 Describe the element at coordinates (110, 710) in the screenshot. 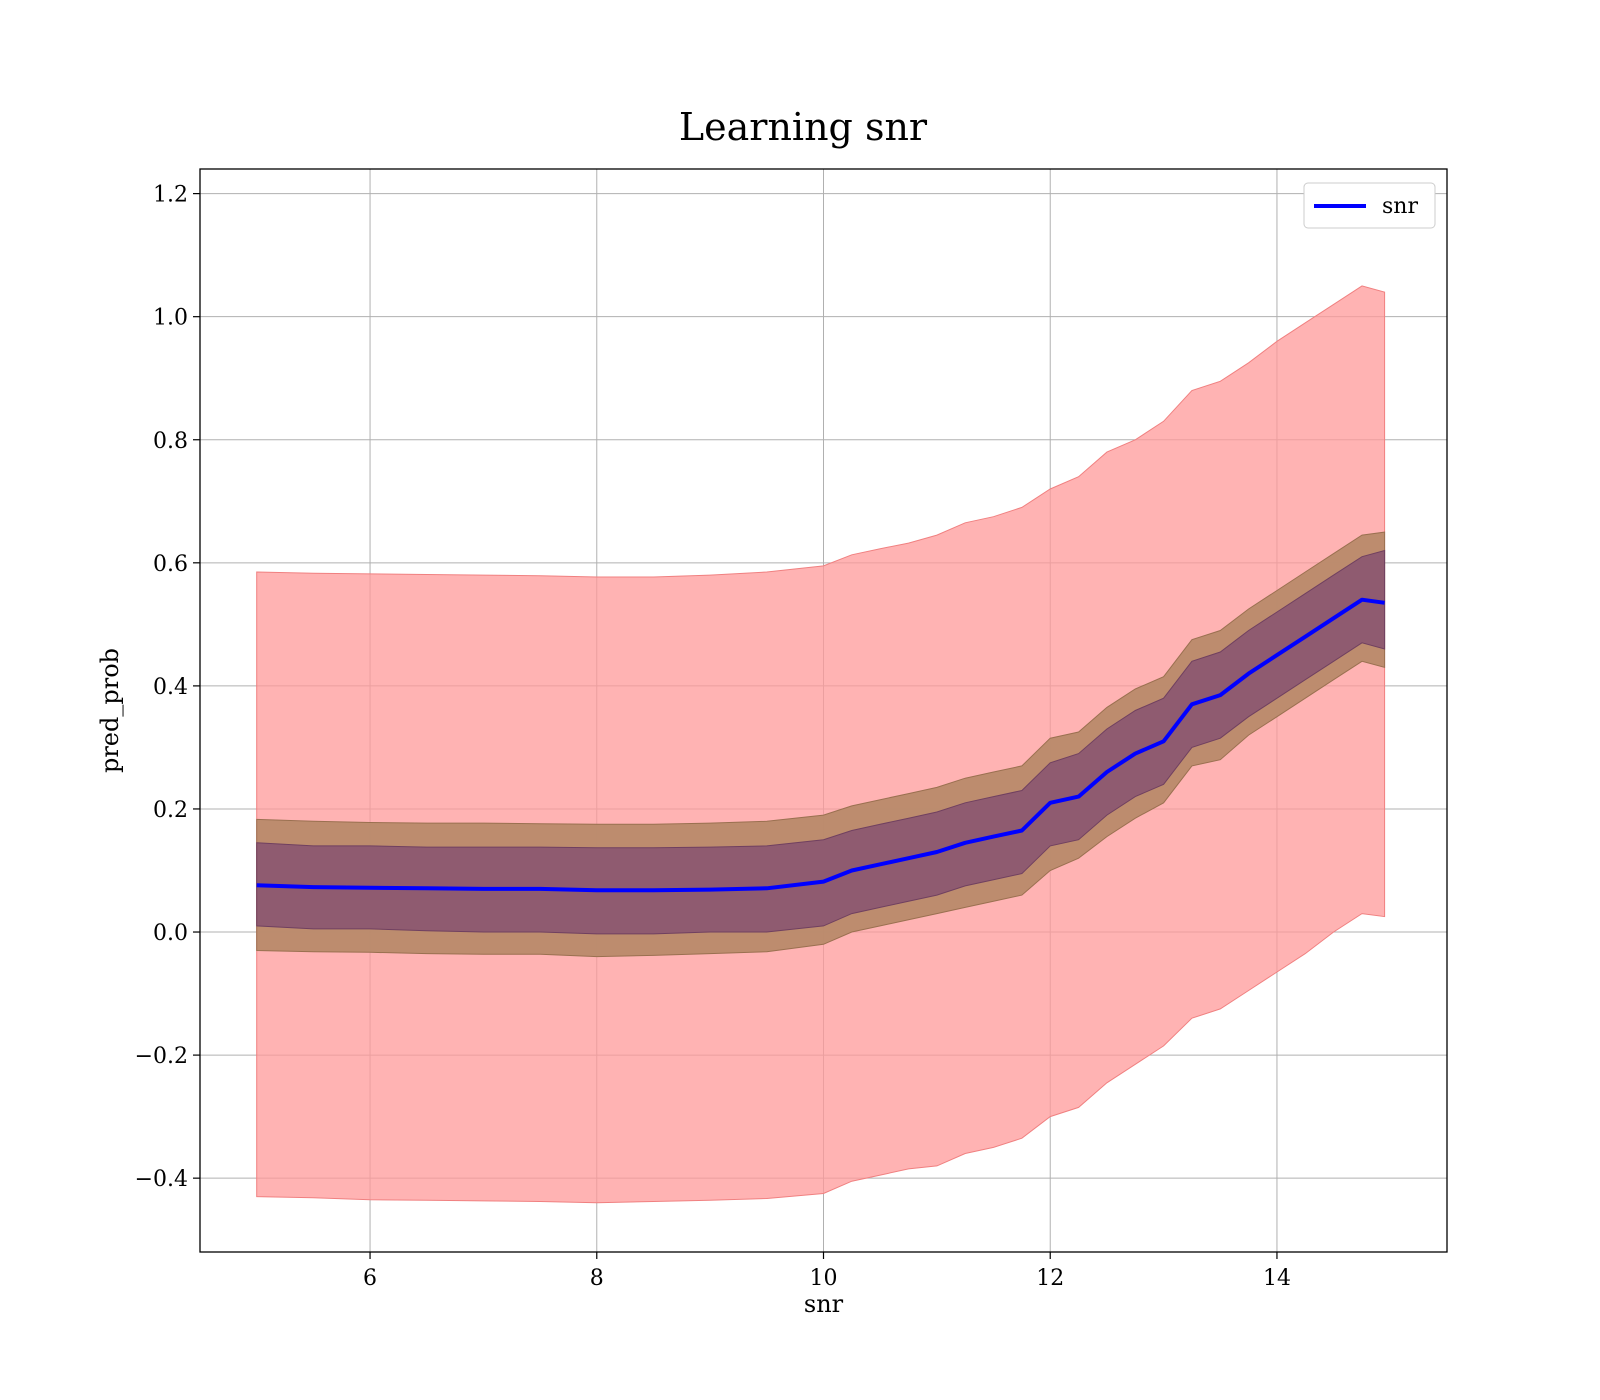

I see `y-axis-label: pred_prob` at that location.